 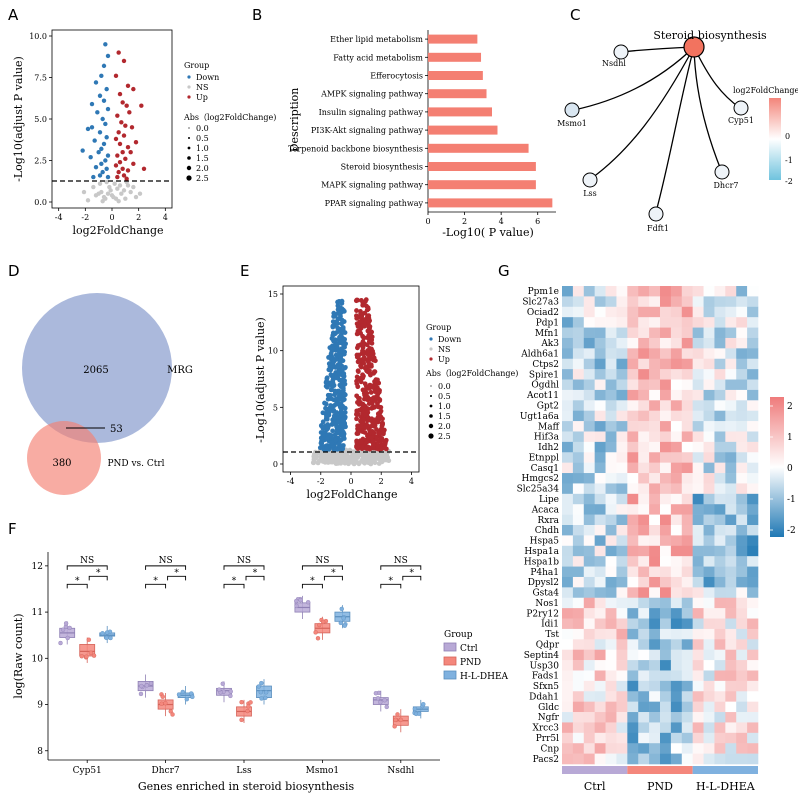 What do you see at coordinates (463, 130) in the screenshot?
I see `b-bar` at bounding box center [463, 130].